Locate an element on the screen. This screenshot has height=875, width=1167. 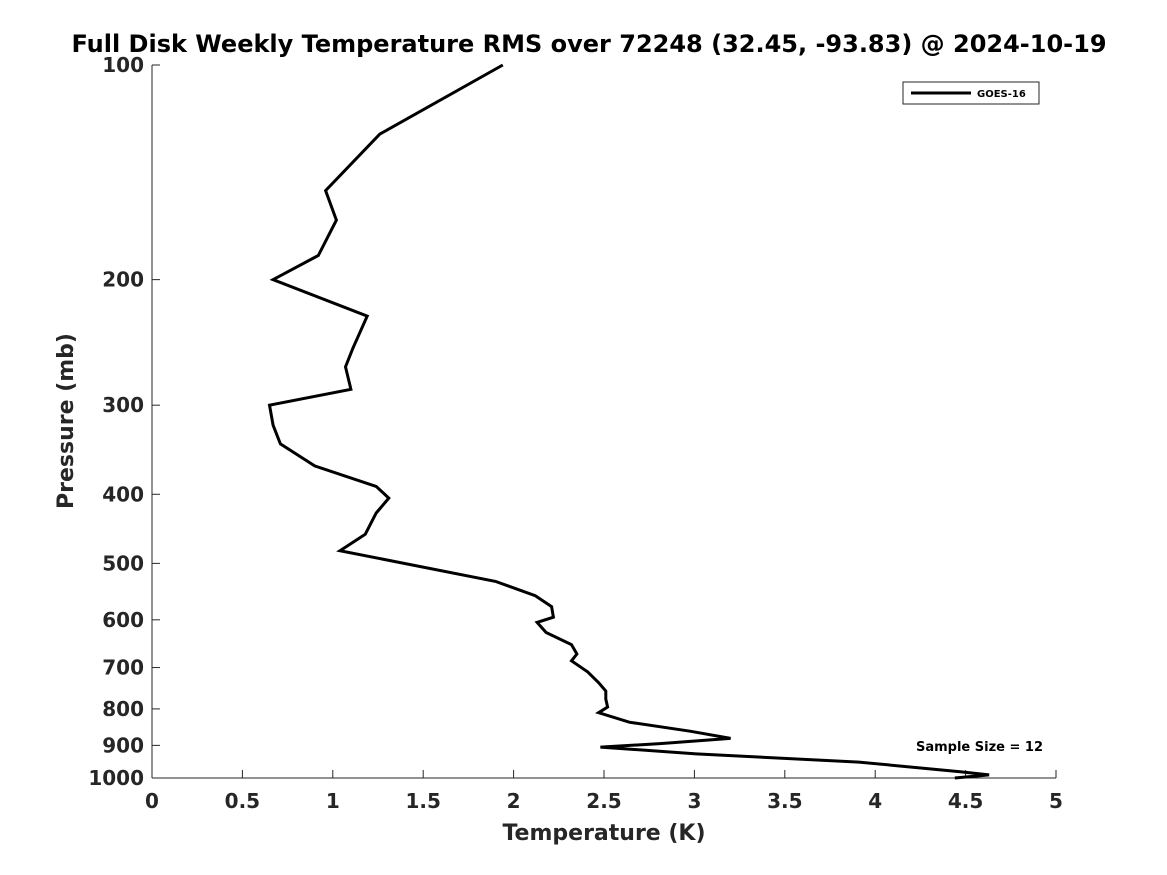
x-tick-label: 3 is located at coordinates (694, 801).